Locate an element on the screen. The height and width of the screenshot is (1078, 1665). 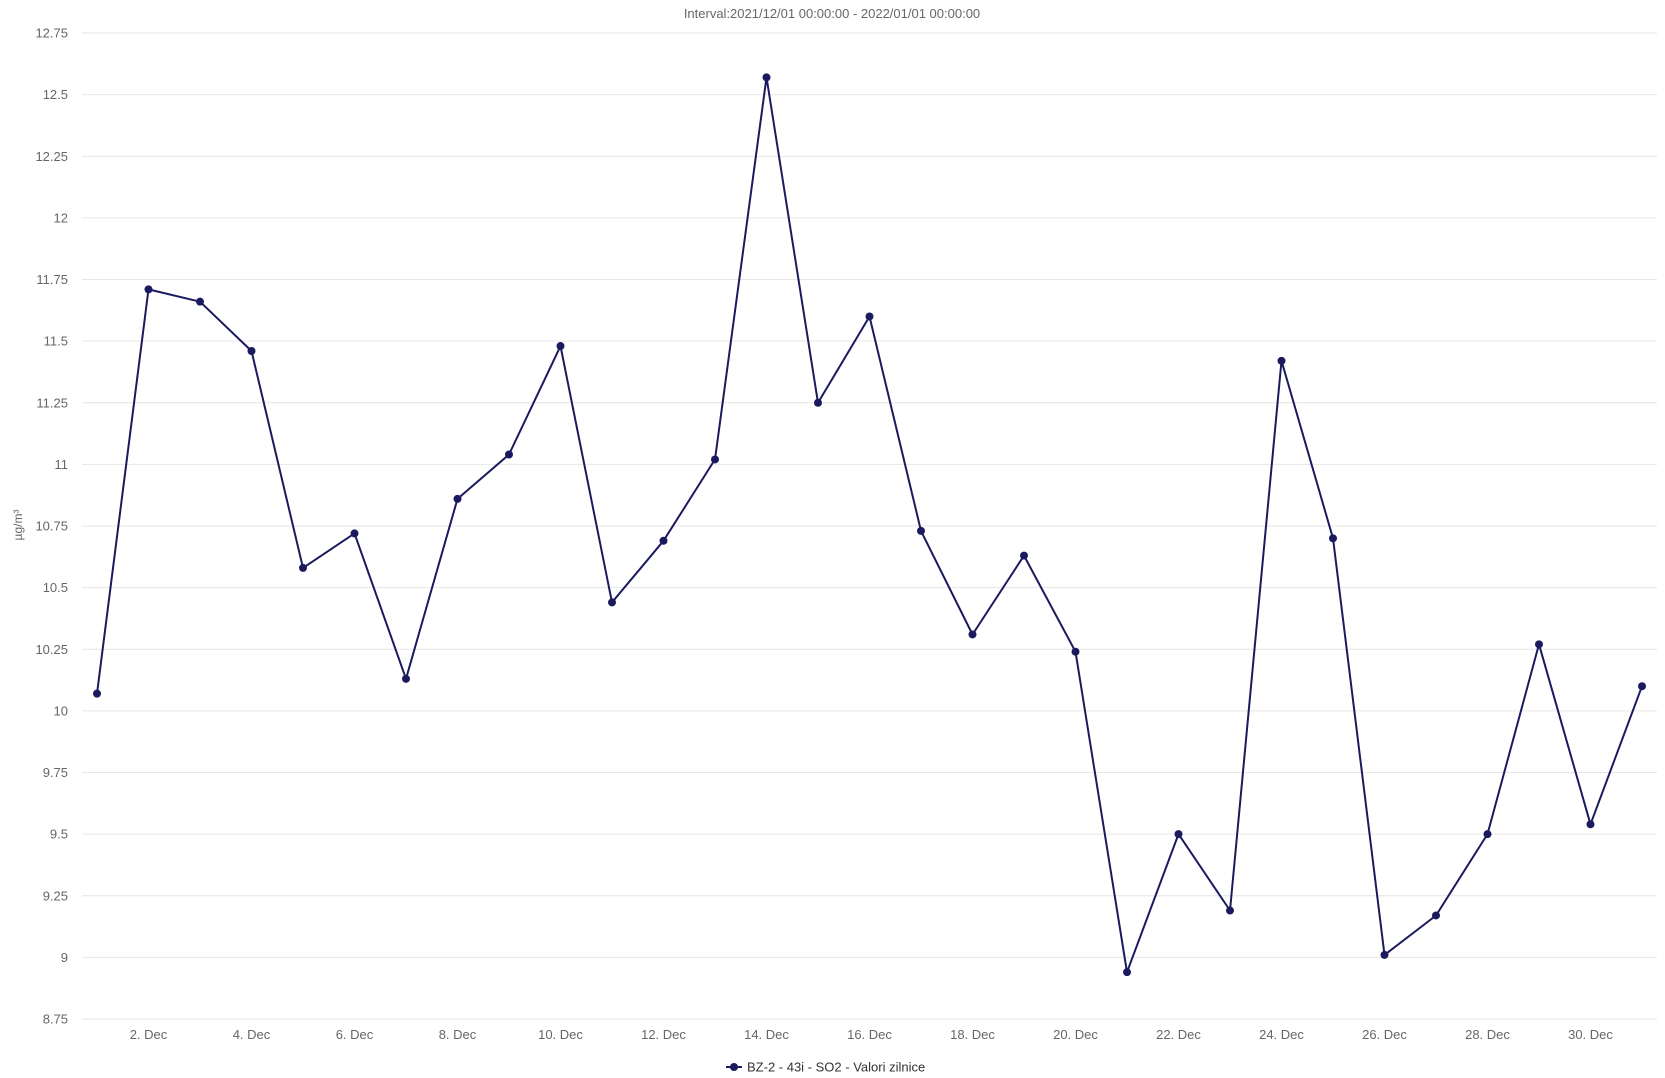
x-tick-label: 20. Dec is located at coordinates (1075, 1034).